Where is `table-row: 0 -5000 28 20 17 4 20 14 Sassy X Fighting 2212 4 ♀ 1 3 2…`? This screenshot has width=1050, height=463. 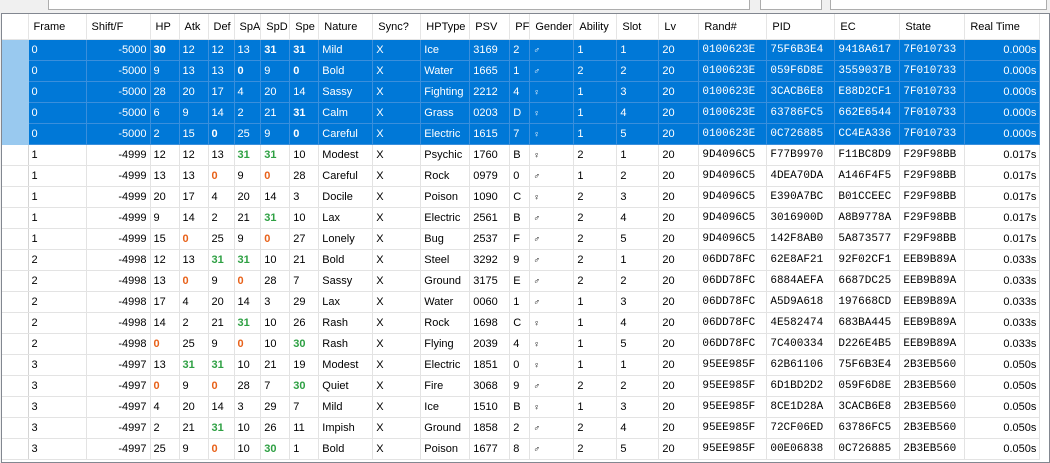
table-row: 0 -5000 28 20 17 4 20 14 Sassy X Fighting 2212 4 ♀ 1 3 2… is located at coordinates (521, 92).